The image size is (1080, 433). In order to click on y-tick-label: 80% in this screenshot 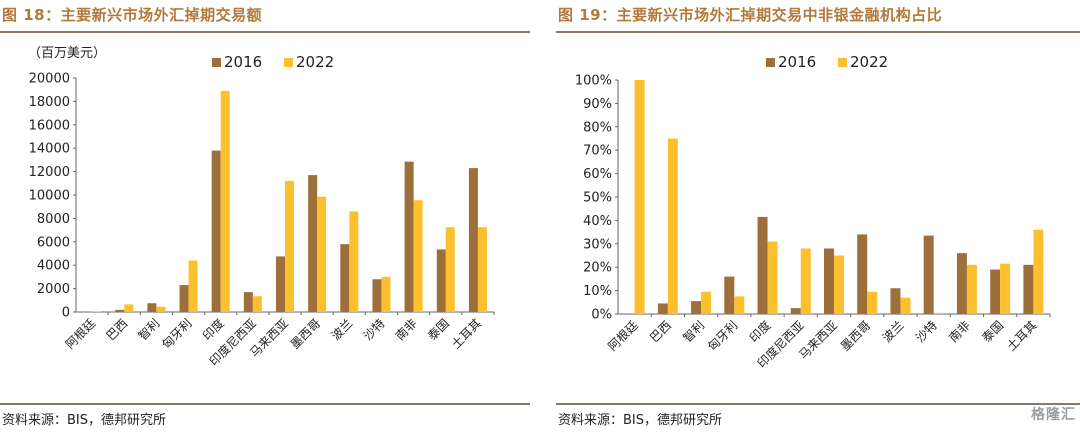, I will do `click(597, 127)`.